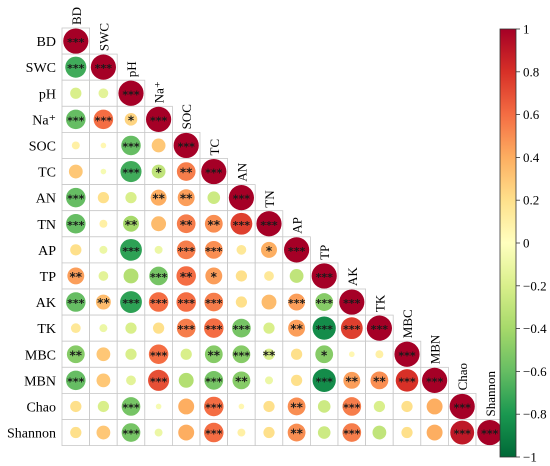  What do you see at coordinates (76, 120) in the screenshot?
I see `significance-3-0: ***` at bounding box center [76, 120].